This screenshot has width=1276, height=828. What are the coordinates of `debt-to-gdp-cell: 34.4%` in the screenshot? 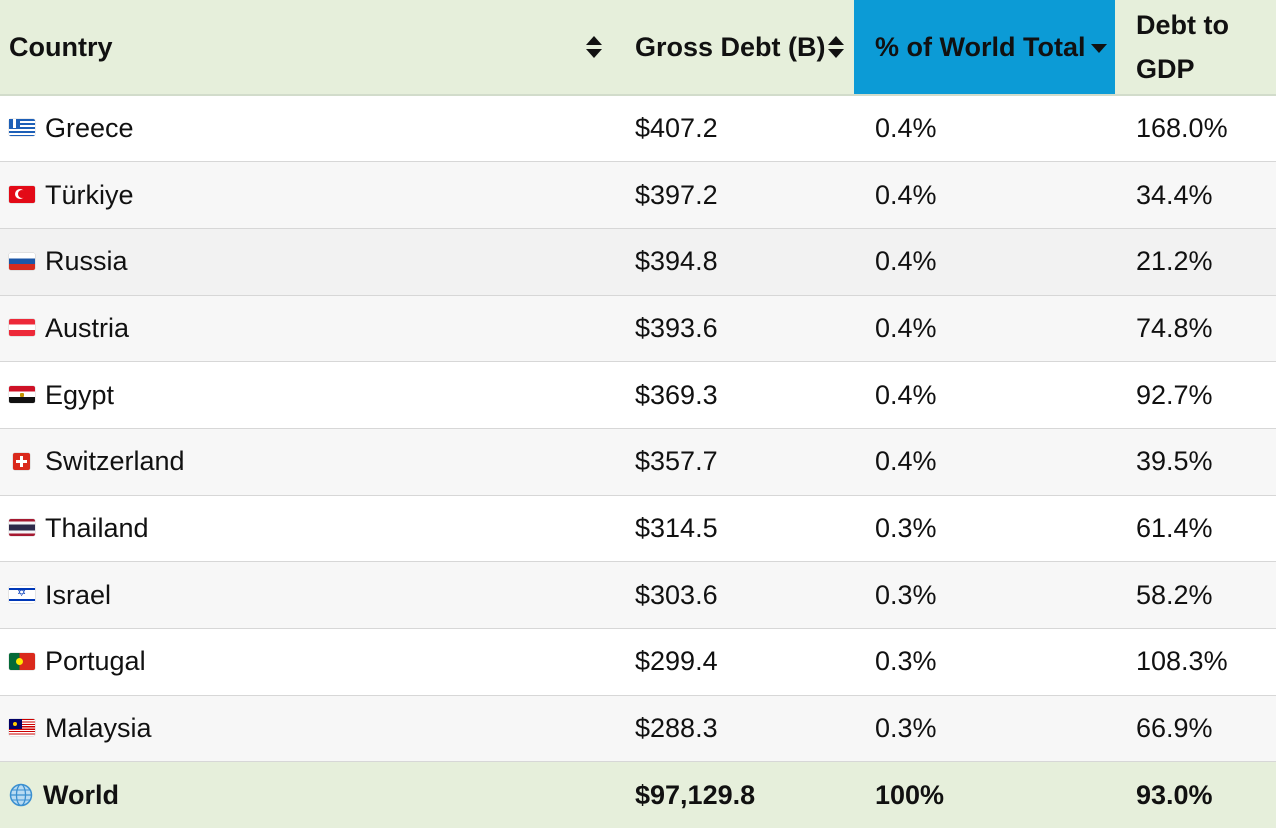 It's located at (1174, 194).